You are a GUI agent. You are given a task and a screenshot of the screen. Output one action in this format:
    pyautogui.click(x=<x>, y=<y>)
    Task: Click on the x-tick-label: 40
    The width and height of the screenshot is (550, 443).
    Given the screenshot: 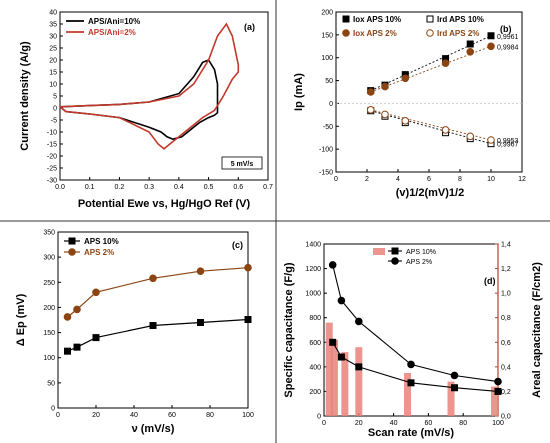 What is the action you would take?
    pyautogui.click(x=134, y=415)
    